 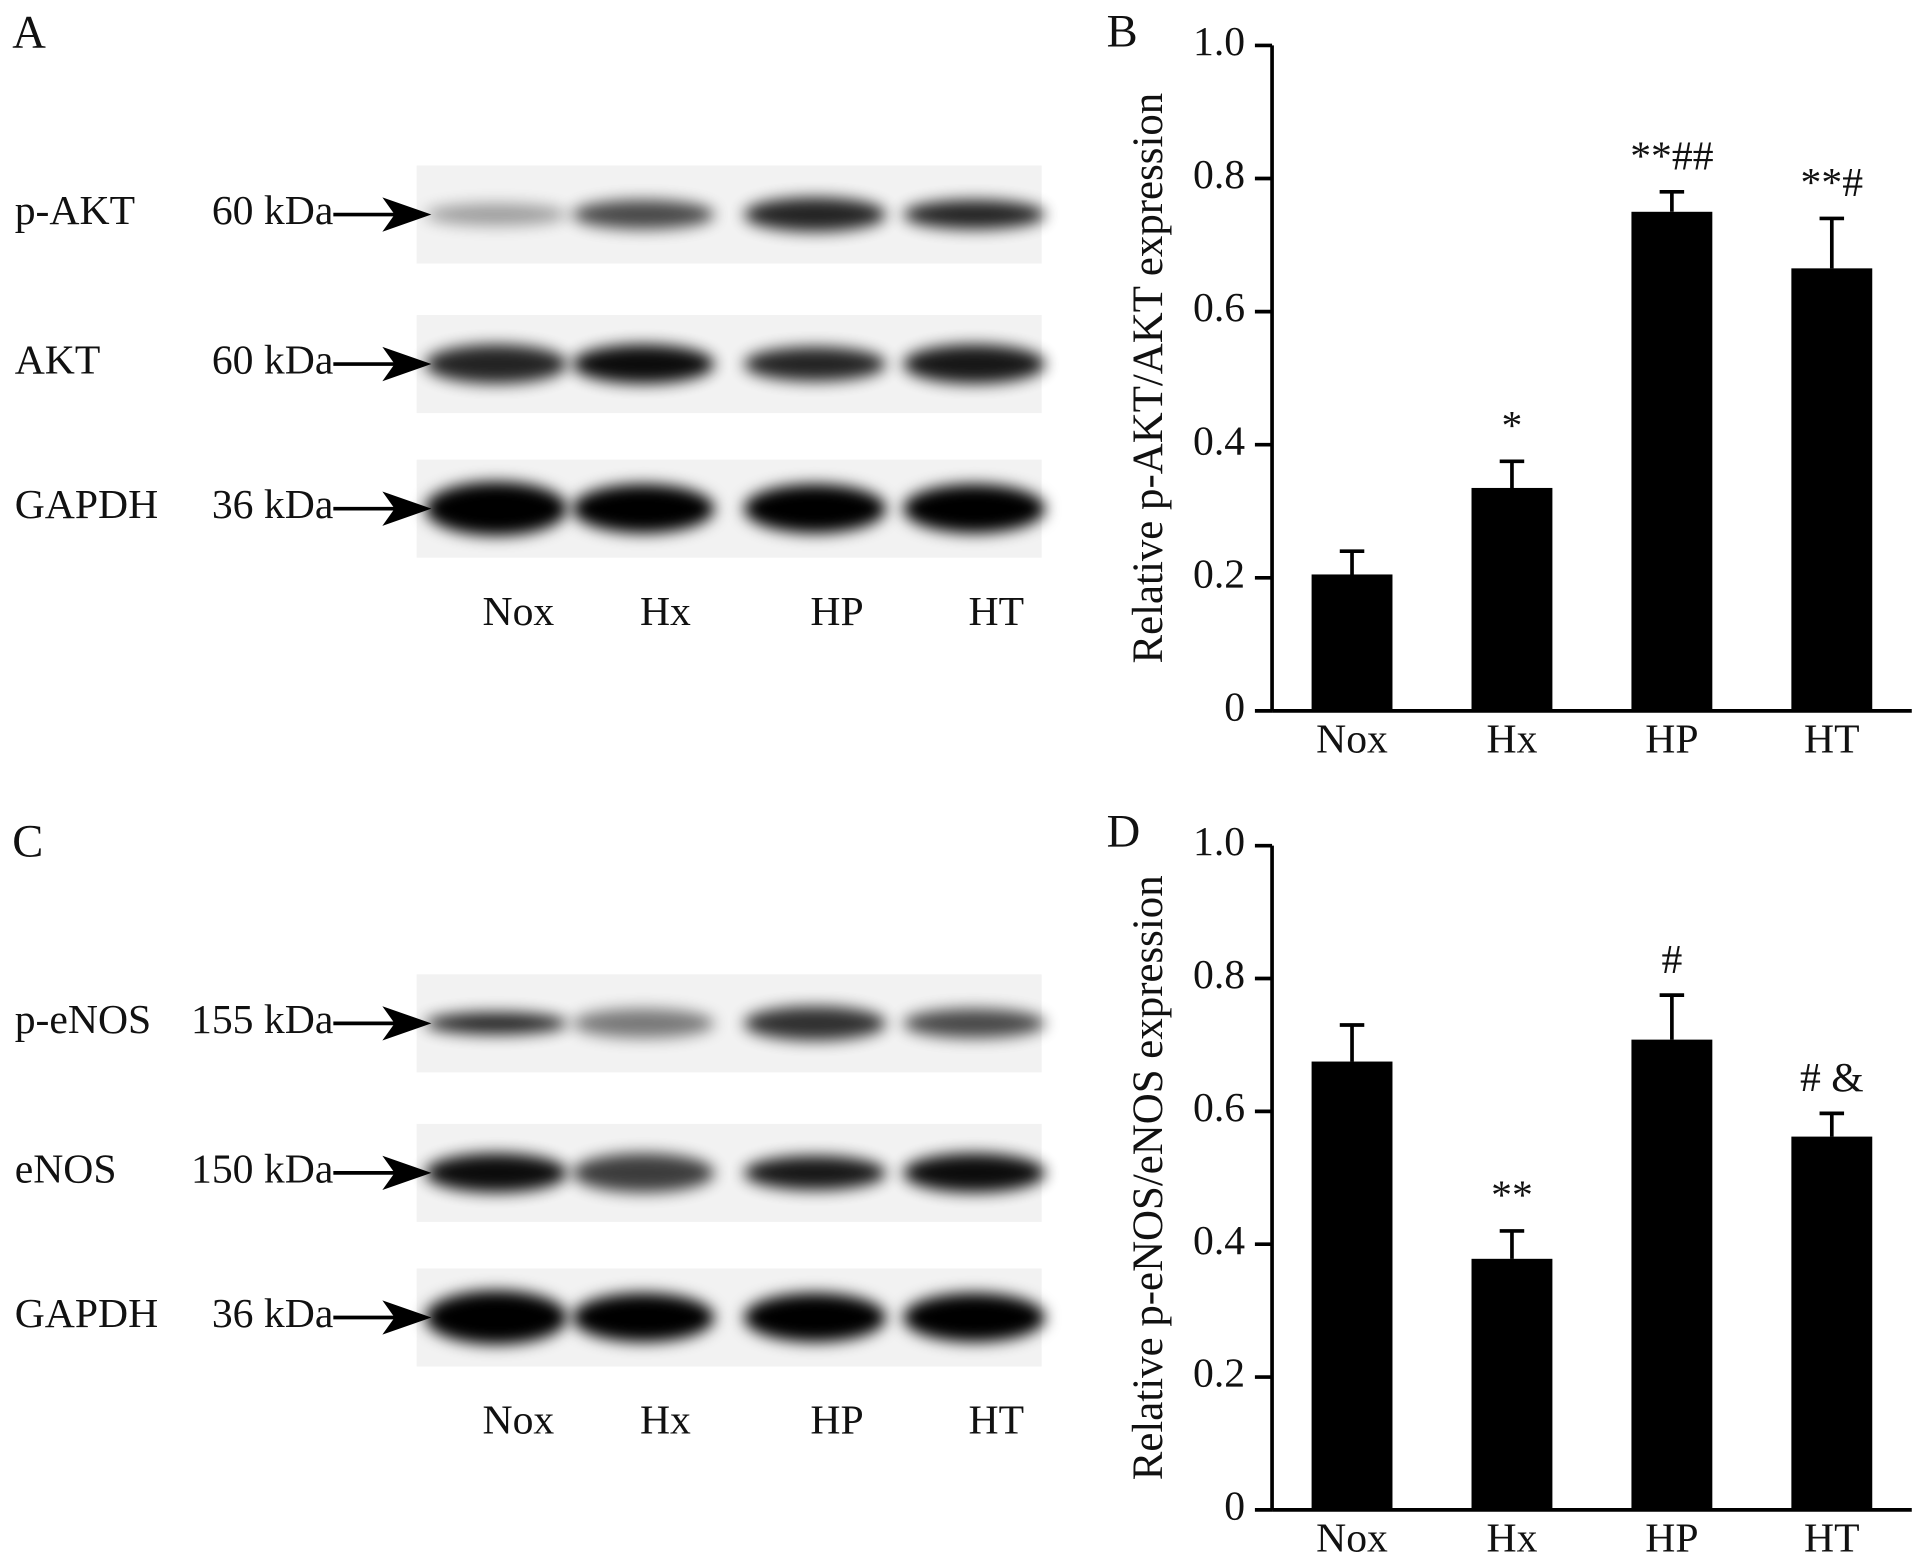 What do you see at coordinates (1671, 157) in the screenshot?
I see `significance-label: **##` at bounding box center [1671, 157].